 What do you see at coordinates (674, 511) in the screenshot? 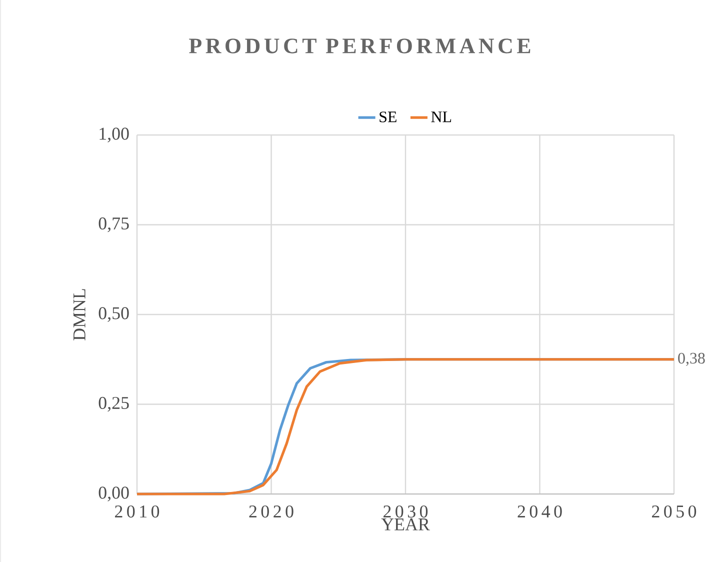
I see `x-tick-label: 2 0 5 0` at bounding box center [674, 511].